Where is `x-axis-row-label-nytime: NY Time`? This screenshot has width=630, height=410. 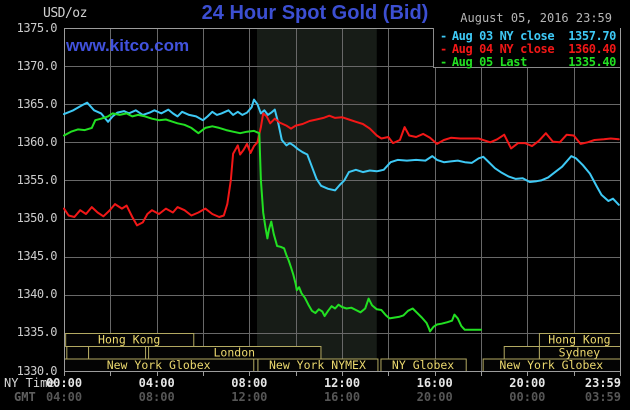 x-axis-row-label-nytime: NY Time is located at coordinates (29, 383).